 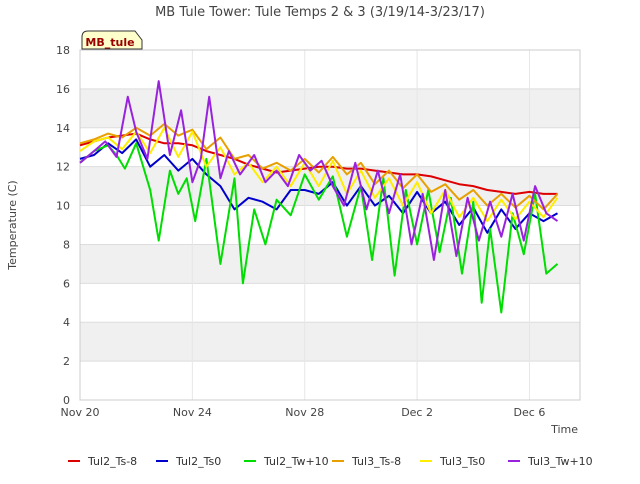 I want to click on legend-label: Tul2_Ts0, so click(x=198, y=461).